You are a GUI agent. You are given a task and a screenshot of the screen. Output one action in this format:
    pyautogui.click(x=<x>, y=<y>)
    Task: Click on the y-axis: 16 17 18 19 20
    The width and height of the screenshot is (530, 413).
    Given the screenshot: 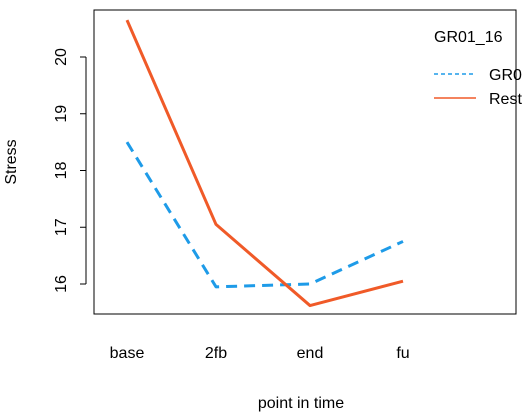 What is the action you would take?
    pyautogui.click(x=70, y=170)
    